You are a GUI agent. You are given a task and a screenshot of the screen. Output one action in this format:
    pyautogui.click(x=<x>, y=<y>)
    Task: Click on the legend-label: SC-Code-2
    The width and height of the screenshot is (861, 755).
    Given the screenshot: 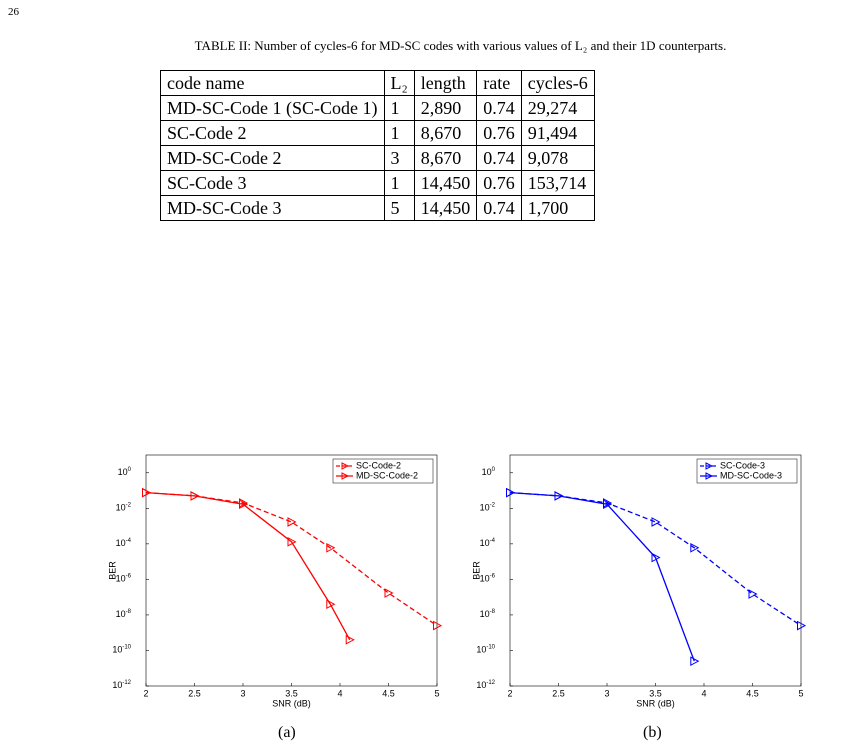 What is the action you would take?
    pyautogui.click(x=378, y=465)
    